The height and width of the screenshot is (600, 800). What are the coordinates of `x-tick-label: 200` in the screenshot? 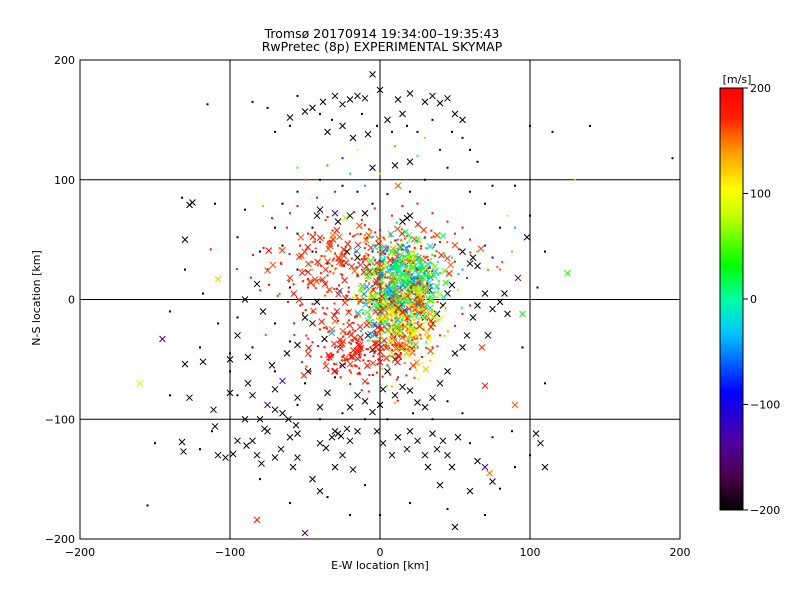 It's located at (680, 552).